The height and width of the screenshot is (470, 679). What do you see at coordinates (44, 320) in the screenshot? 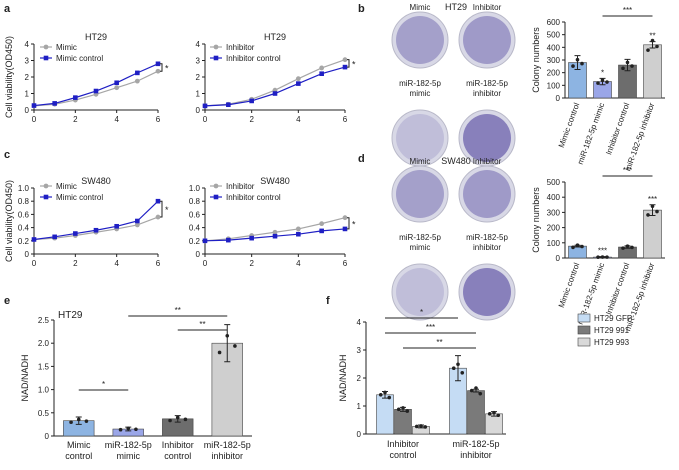
I see `y-tick-label: 2.5` at bounding box center [44, 320].